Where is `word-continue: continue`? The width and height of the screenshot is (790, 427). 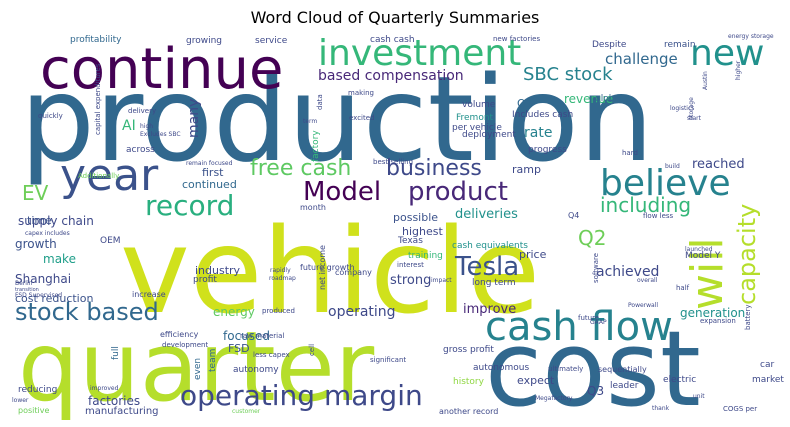
word-continue: continue is located at coordinates (162, 69).